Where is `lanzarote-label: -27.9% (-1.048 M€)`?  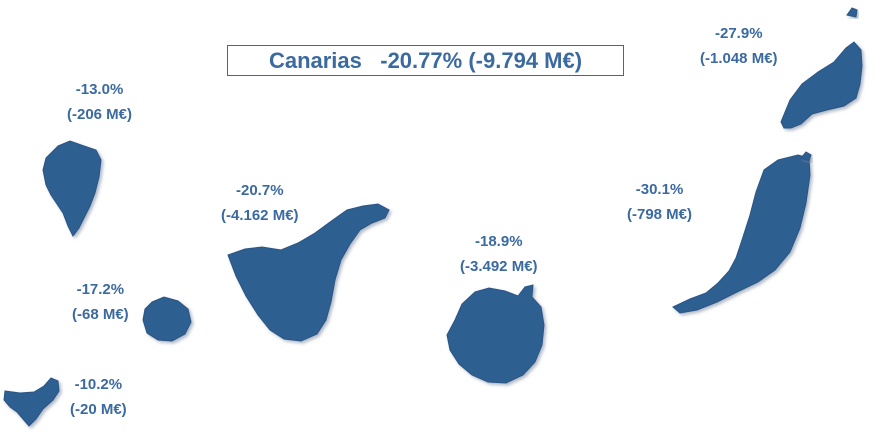 lanzarote-label: -27.9% (-1.048 M€) is located at coordinates (739, 46).